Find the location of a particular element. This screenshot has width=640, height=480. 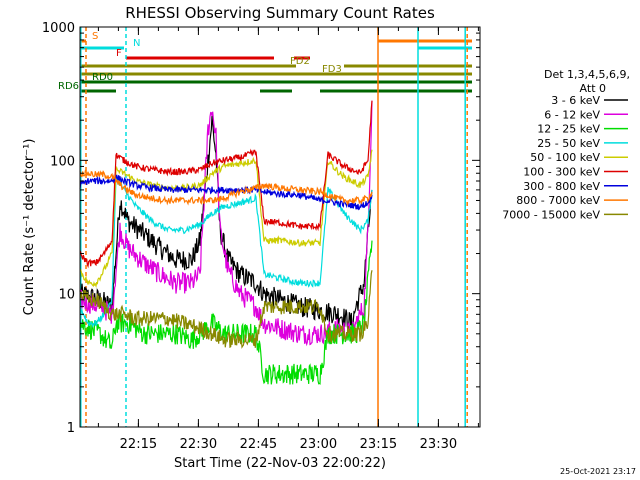

legend-header-line-2: Att 0 is located at coordinates (593, 88).